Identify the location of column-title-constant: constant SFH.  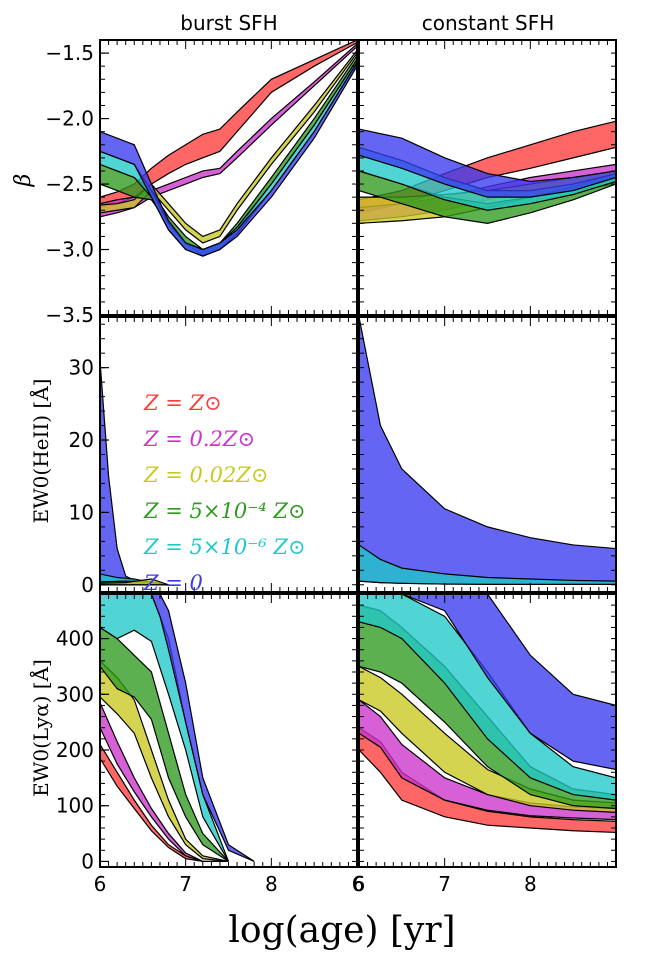
(488, 23).